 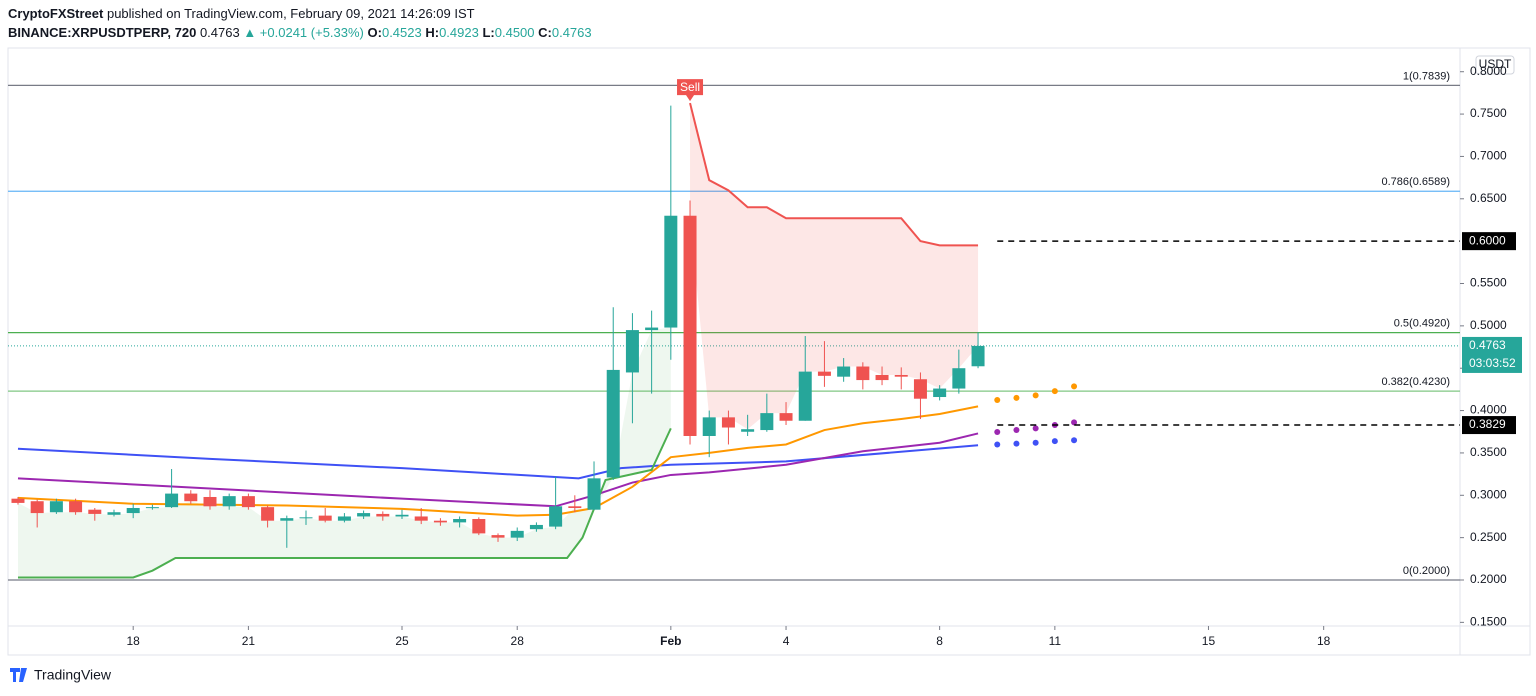 I want to click on y-tick-label: 0.8000, so click(x=1488, y=71).